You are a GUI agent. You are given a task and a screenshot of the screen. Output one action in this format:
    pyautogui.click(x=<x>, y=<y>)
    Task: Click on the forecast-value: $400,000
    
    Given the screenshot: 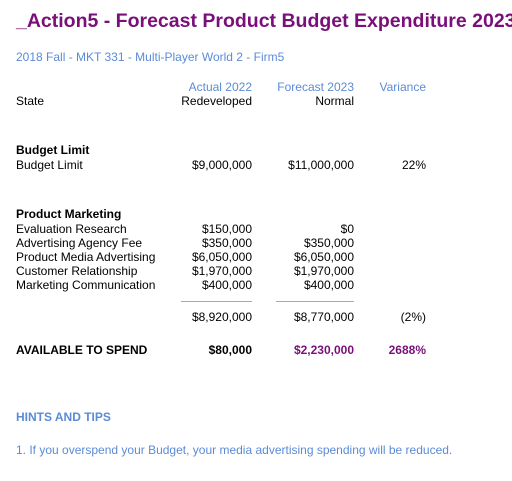 What is the action you would take?
    pyautogui.click(x=328, y=285)
    